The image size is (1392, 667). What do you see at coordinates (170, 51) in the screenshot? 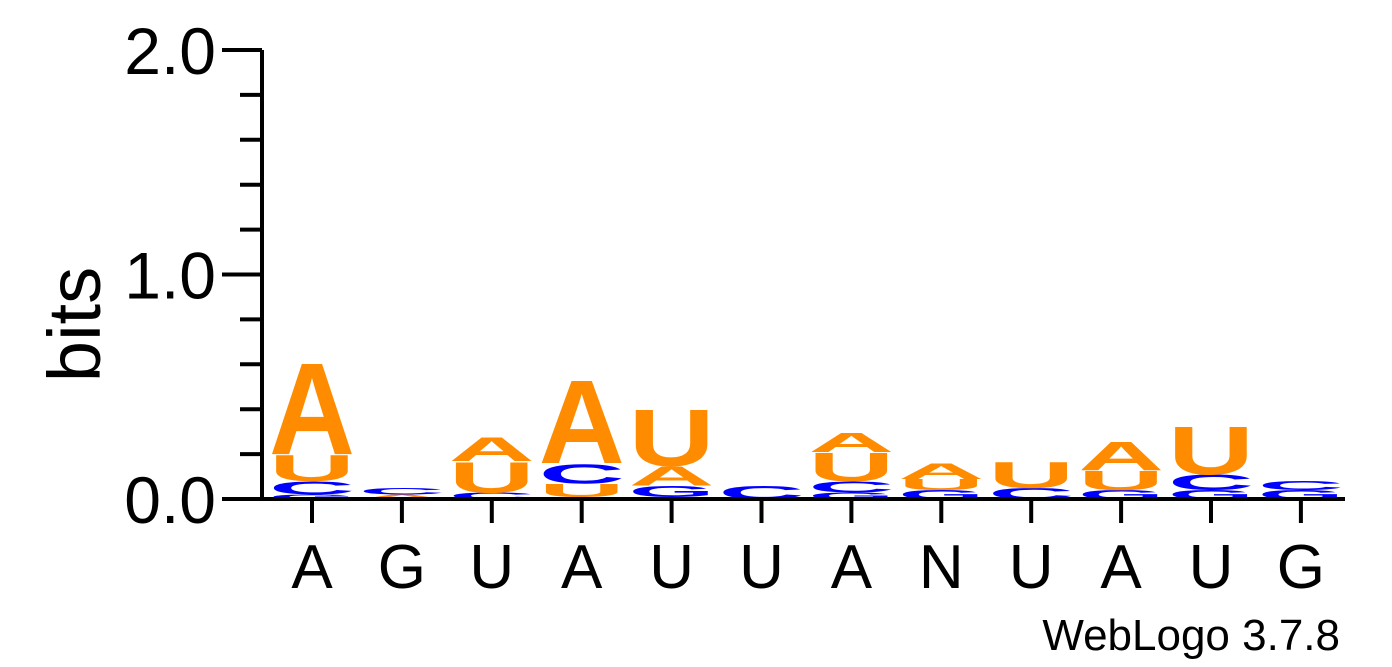
I see `y-tick-label: 2.0` at bounding box center [170, 51].